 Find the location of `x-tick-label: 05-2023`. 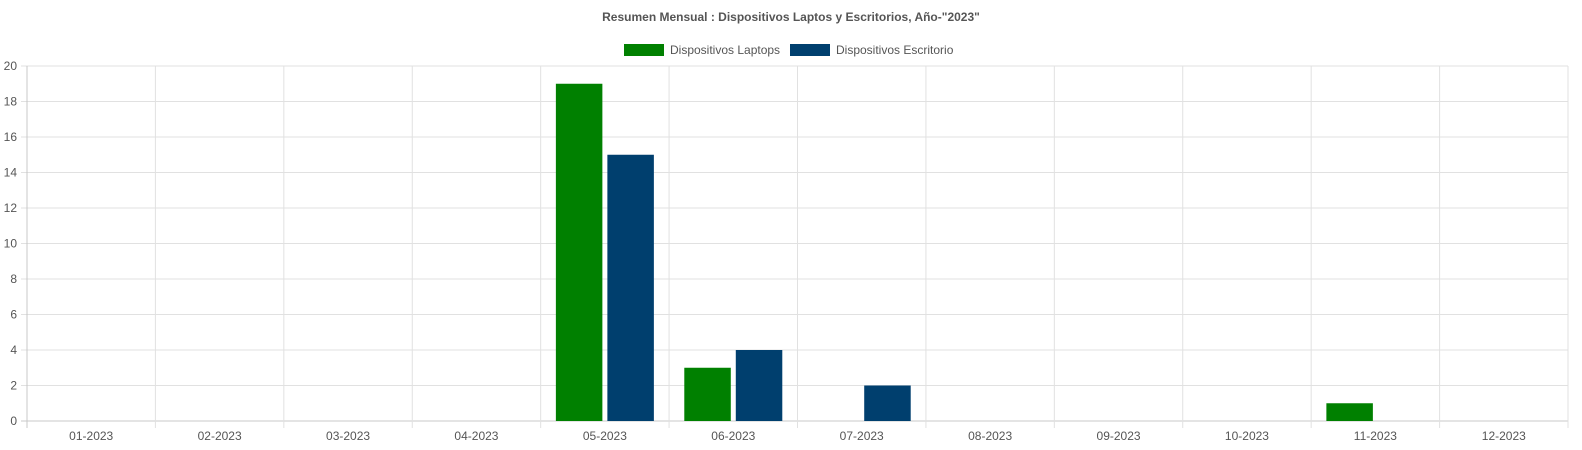

x-tick-label: 05-2023 is located at coordinates (605, 436).